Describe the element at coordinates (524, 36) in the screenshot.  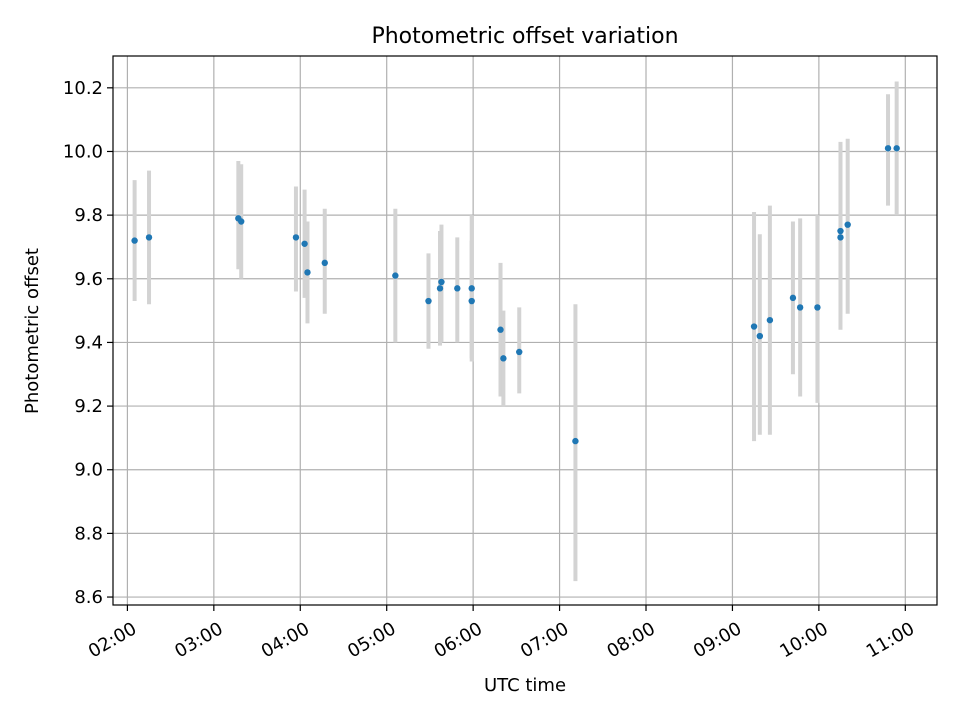
I see `chart-title: Photometric offset variation` at that location.